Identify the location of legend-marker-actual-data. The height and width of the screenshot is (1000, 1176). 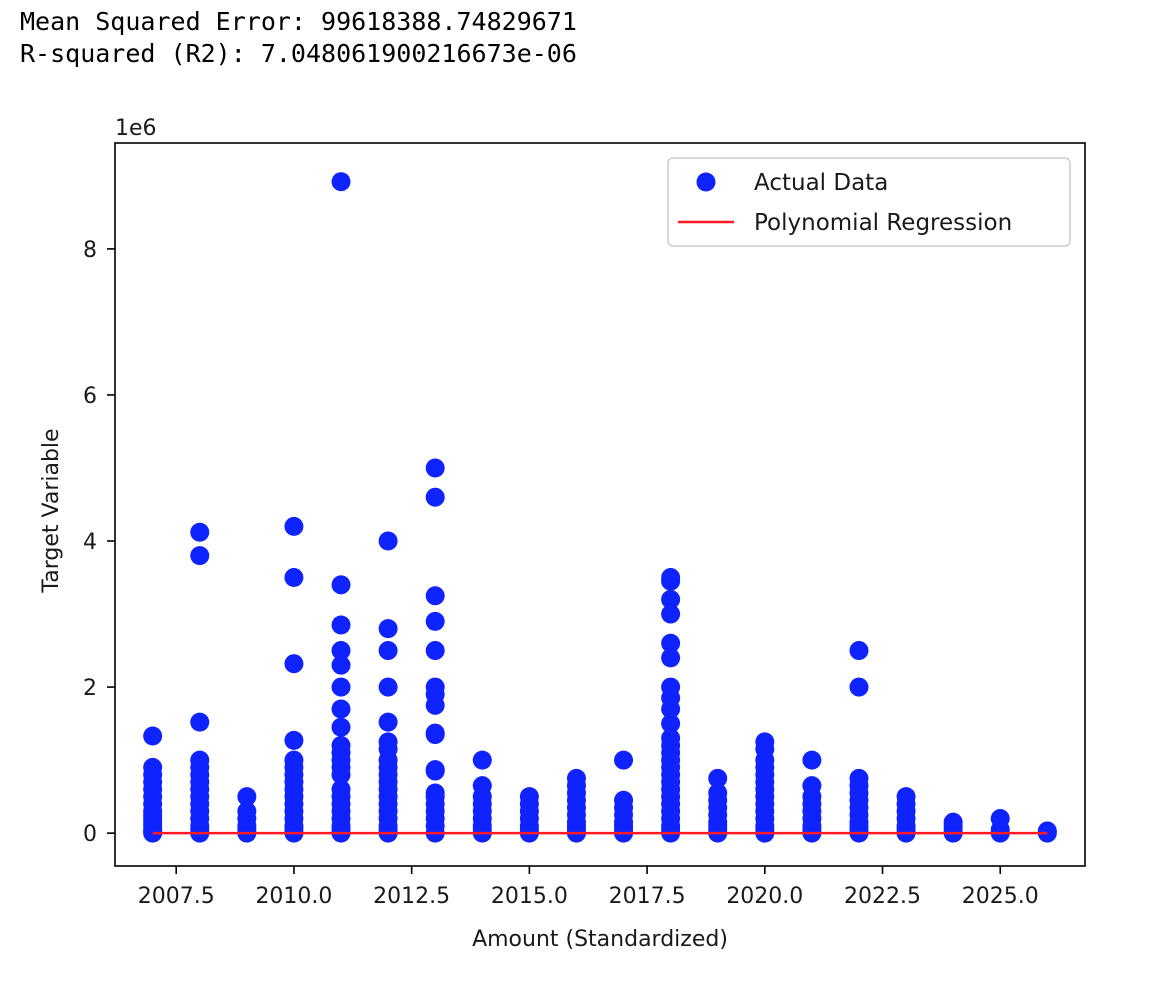
(706, 182).